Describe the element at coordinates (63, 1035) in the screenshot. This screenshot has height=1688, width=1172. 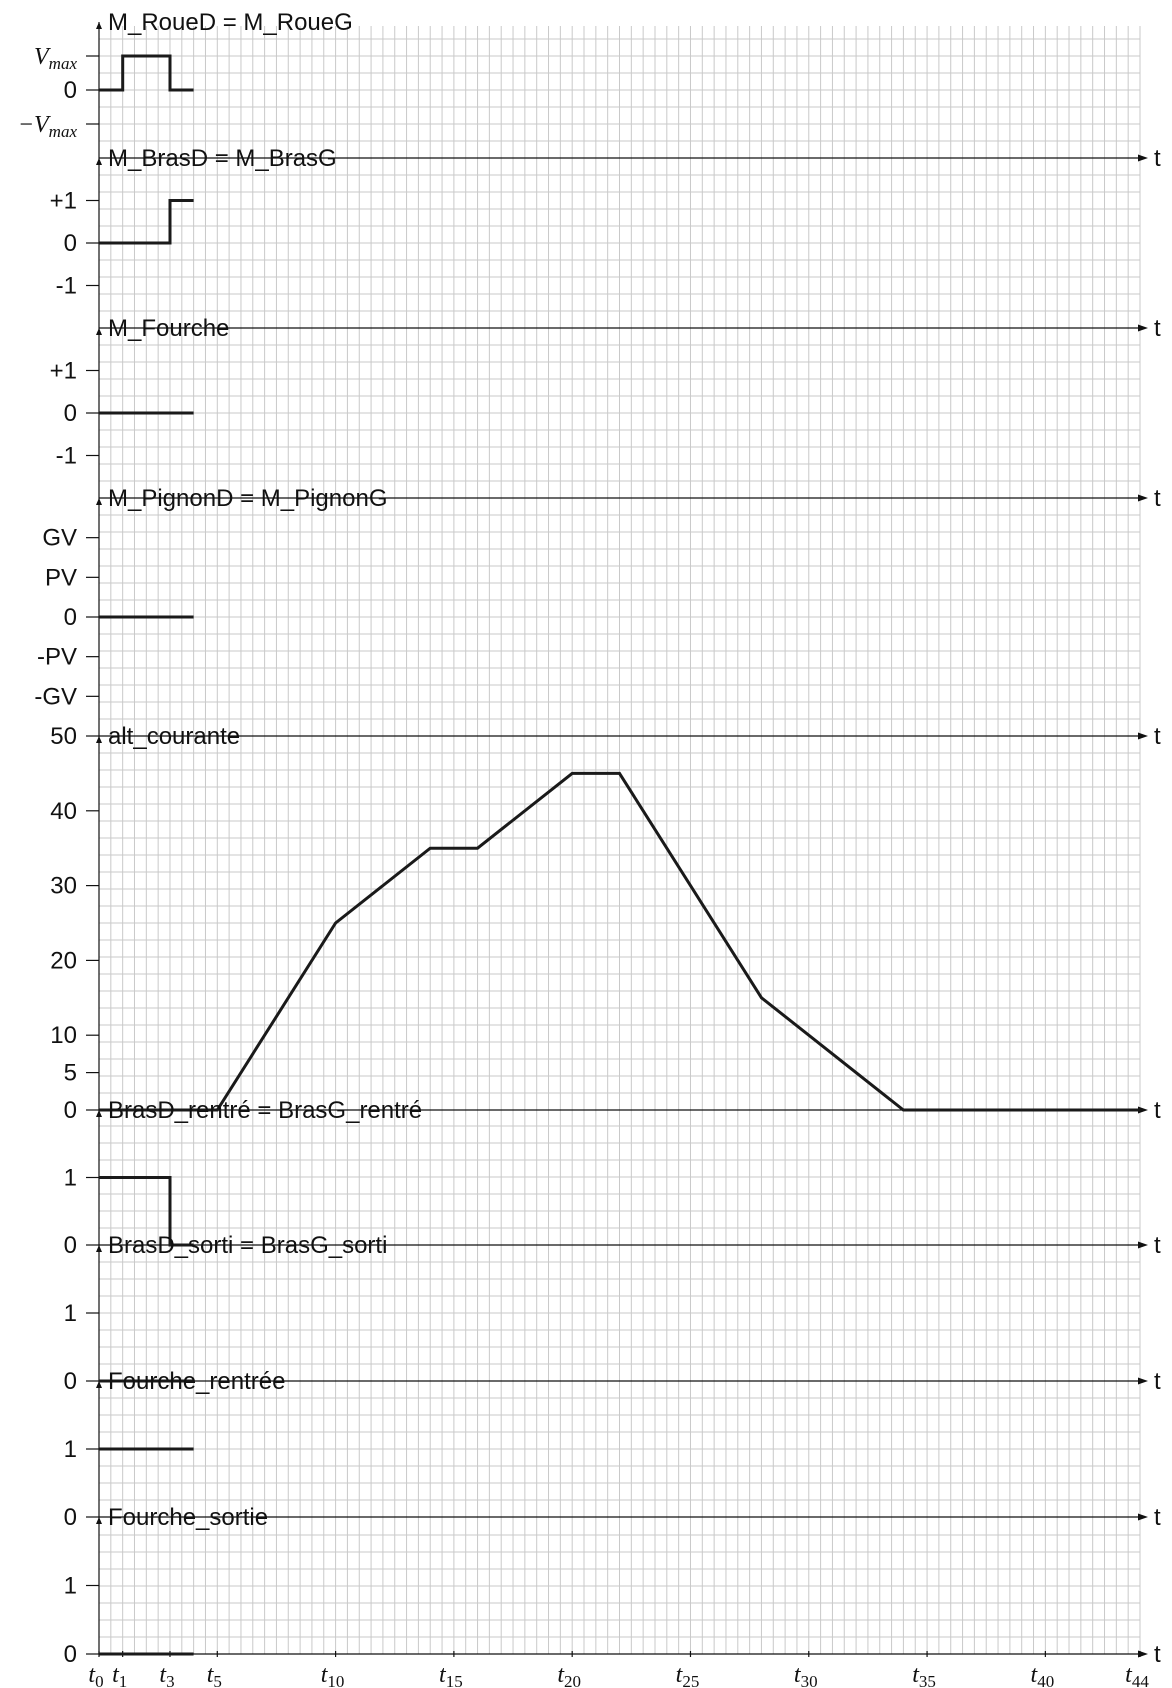
I see `y-tick-label: 10` at that location.